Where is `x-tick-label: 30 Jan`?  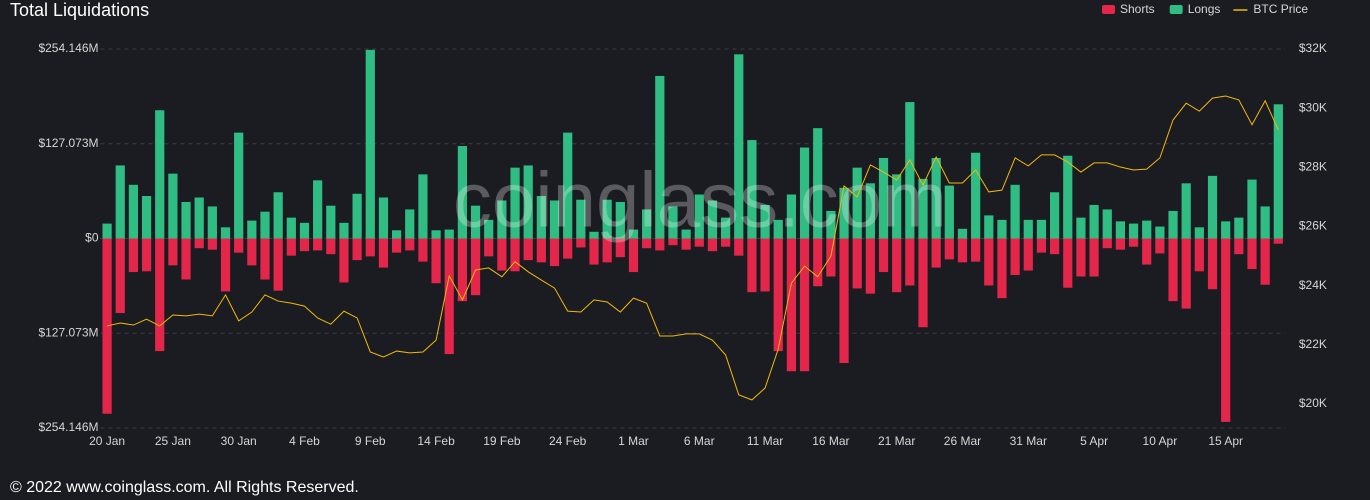
x-tick-label: 30 Jan is located at coordinates (239, 441).